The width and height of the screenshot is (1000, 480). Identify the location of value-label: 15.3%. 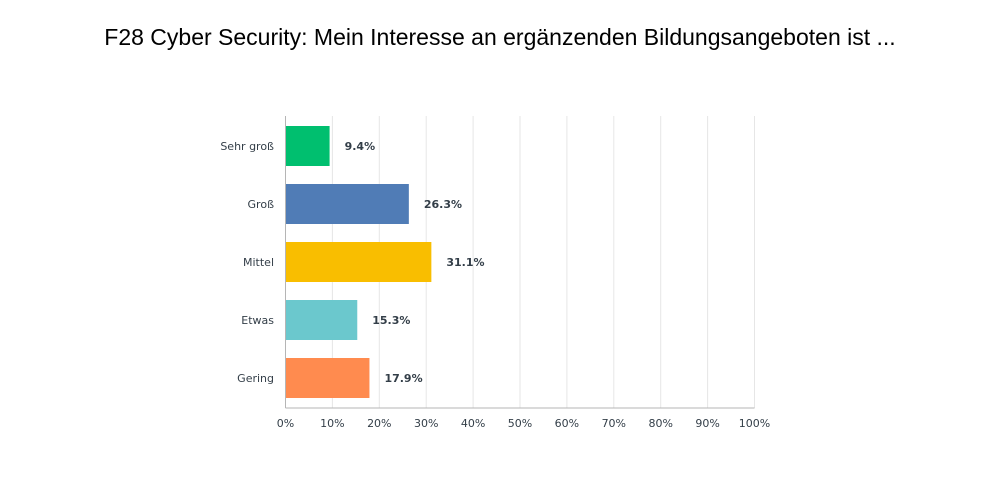
(391, 320).